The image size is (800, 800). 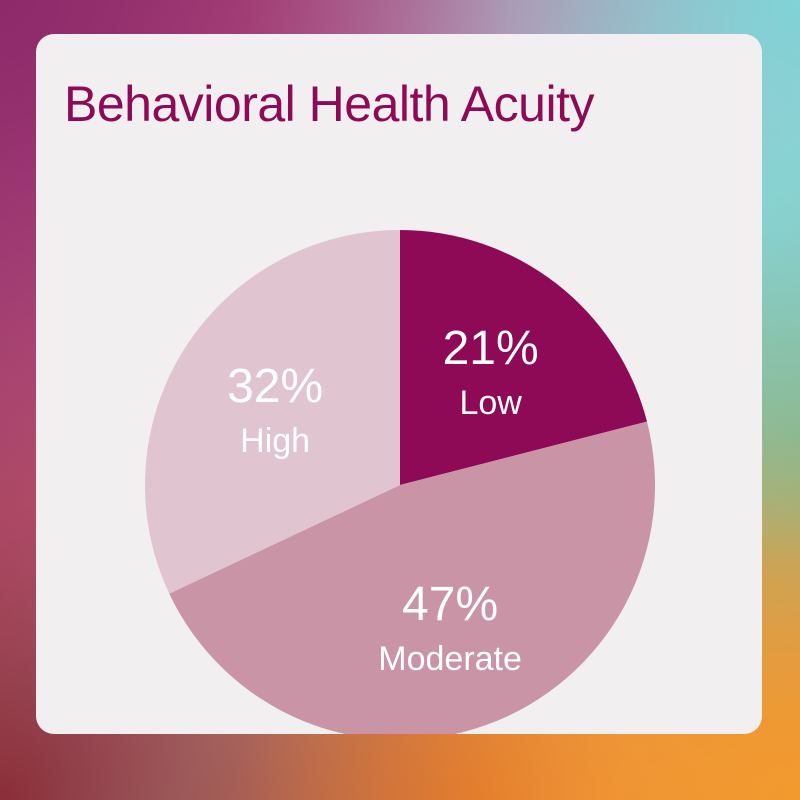 I want to click on pie-slice-low, so click(x=523, y=357).